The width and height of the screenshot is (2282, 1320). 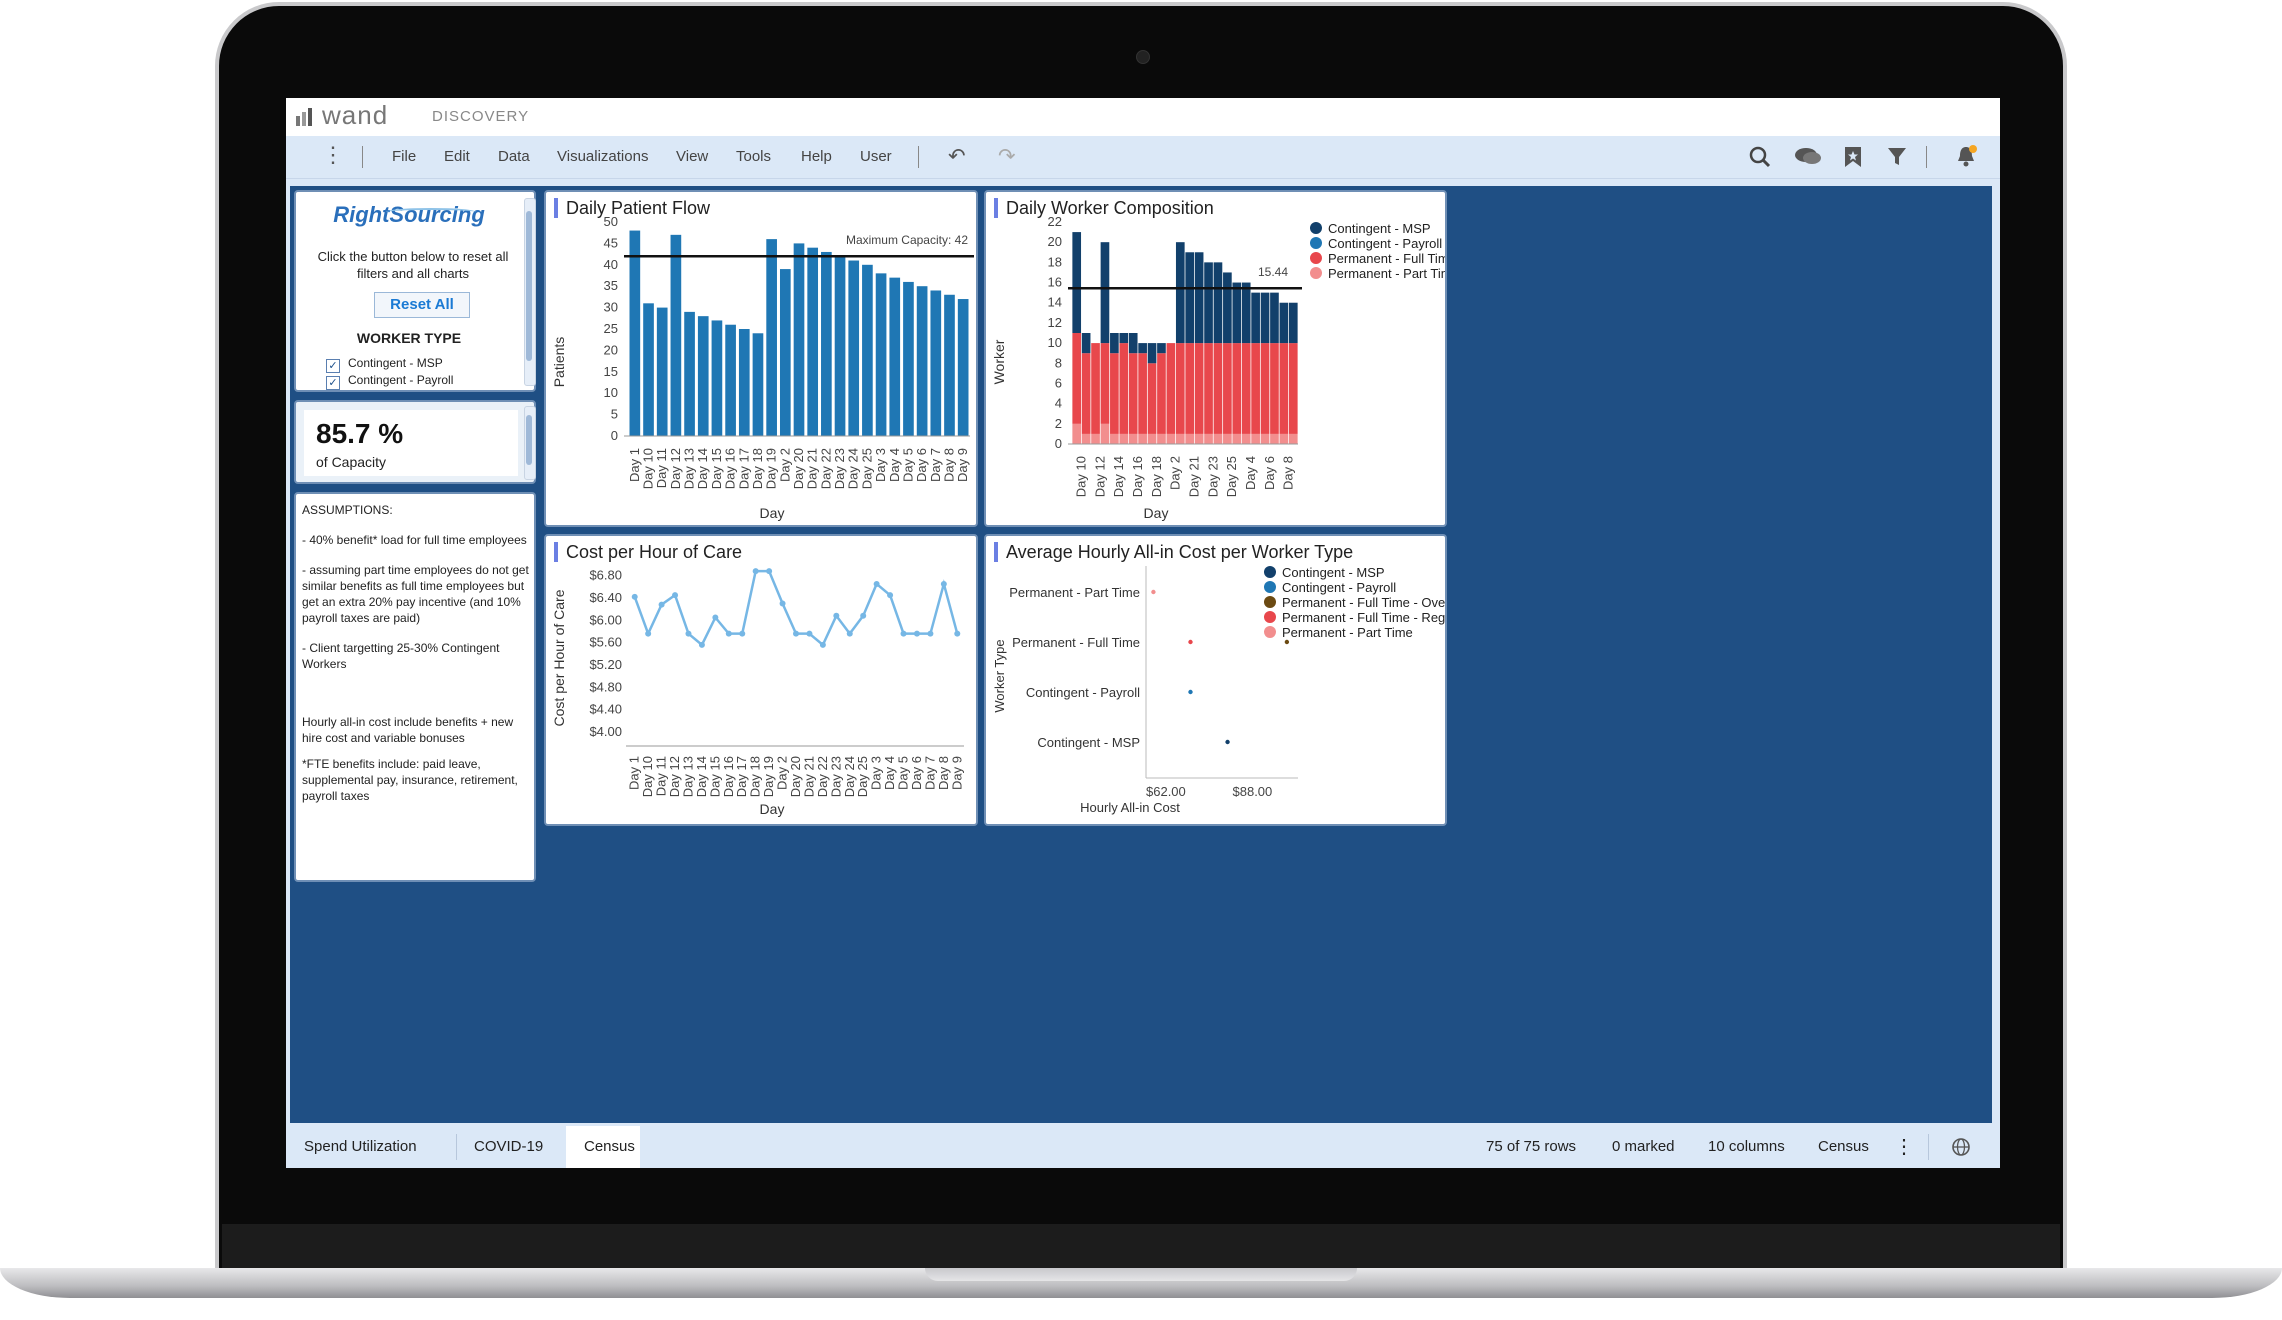 I want to click on reference-line-label: 15.44, so click(x=1273, y=272).